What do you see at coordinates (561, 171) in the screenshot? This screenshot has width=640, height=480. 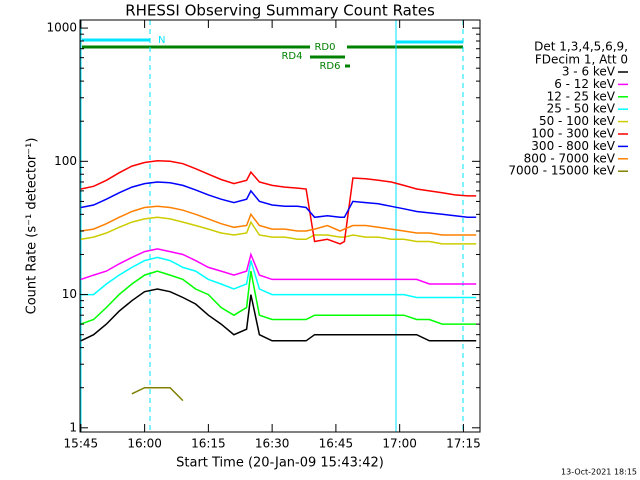 I see `legend-label: 7000 - 15000 keV` at bounding box center [561, 171].